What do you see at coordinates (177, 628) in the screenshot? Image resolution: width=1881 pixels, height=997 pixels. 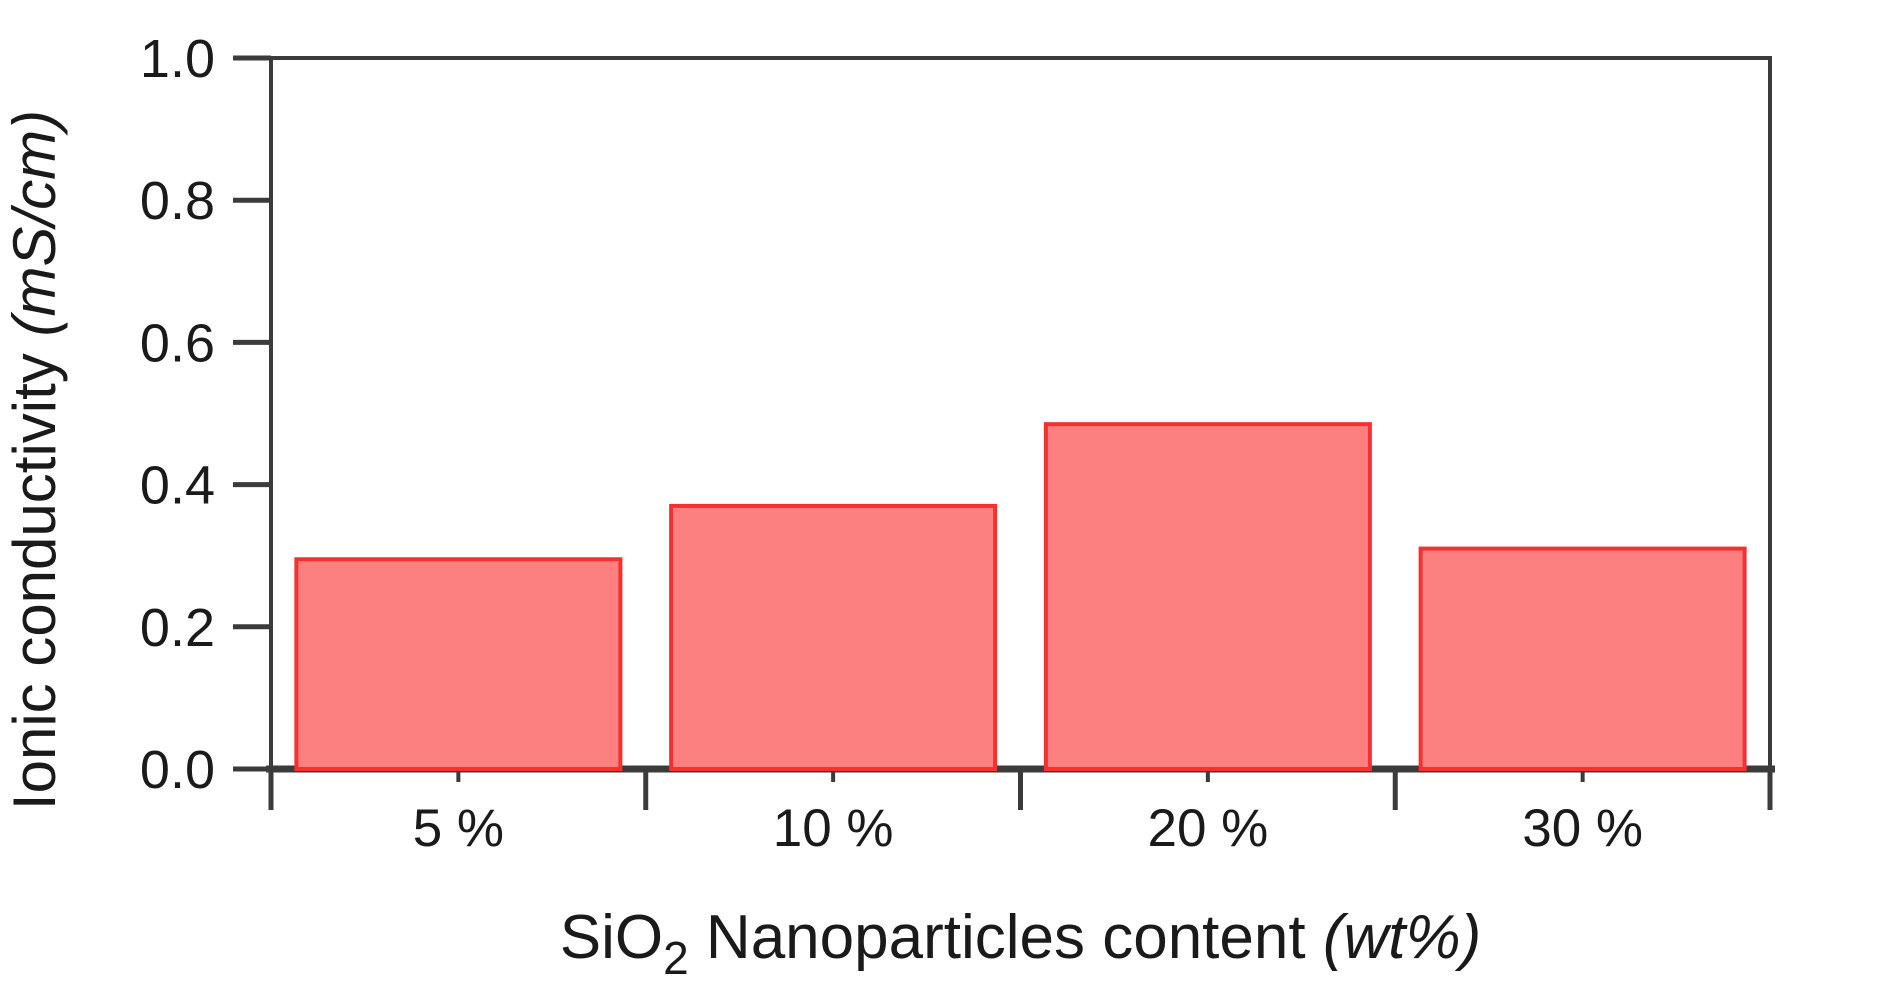 I see `y-tick-label: 0.2` at bounding box center [177, 628].